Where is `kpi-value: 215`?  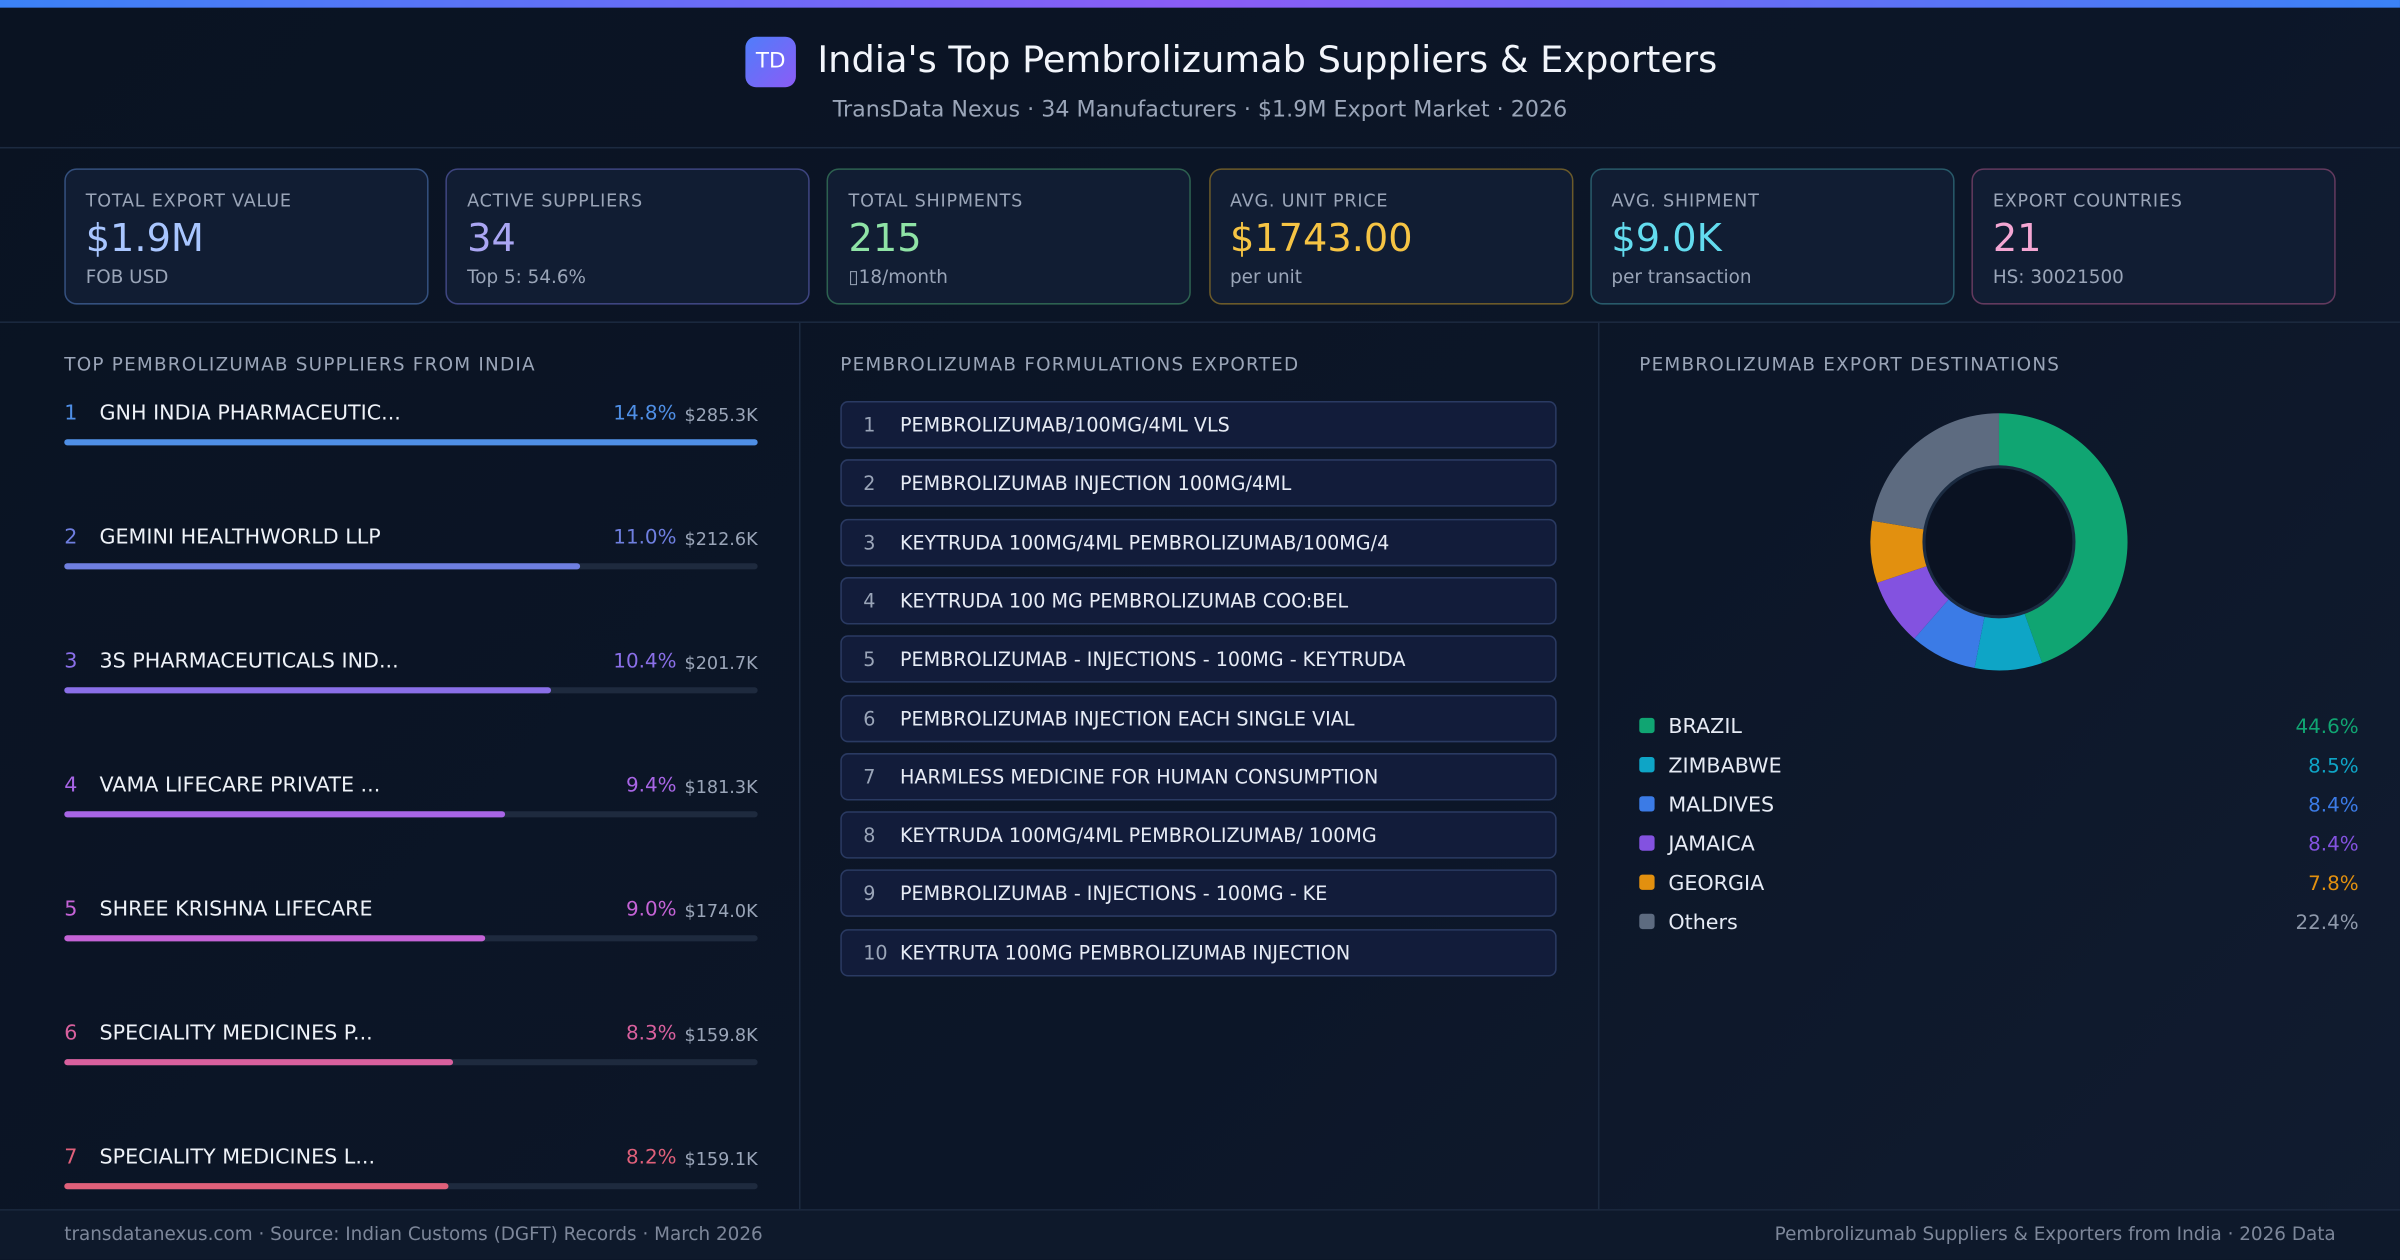 kpi-value: 215 is located at coordinates (885, 238).